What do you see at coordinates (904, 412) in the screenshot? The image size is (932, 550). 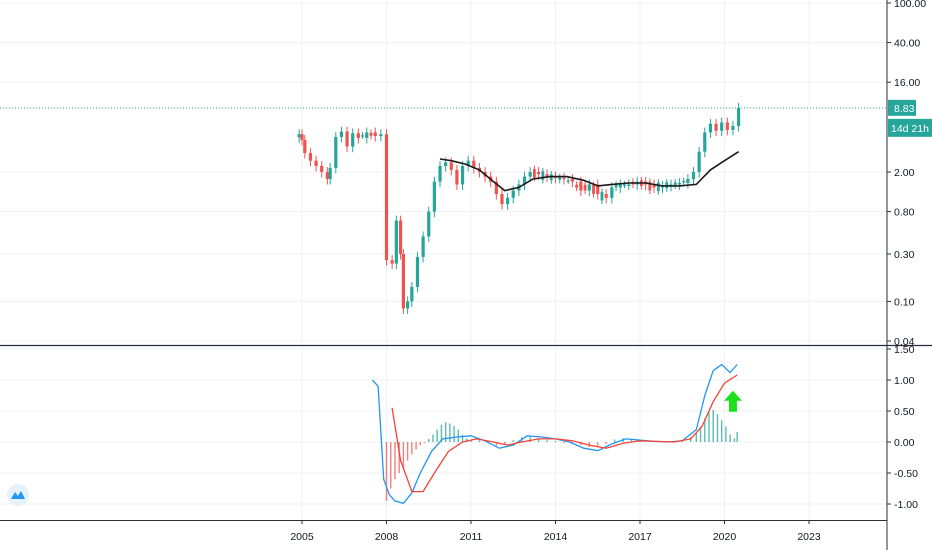 I see `indicator-tick-label: 0.50` at bounding box center [904, 412].